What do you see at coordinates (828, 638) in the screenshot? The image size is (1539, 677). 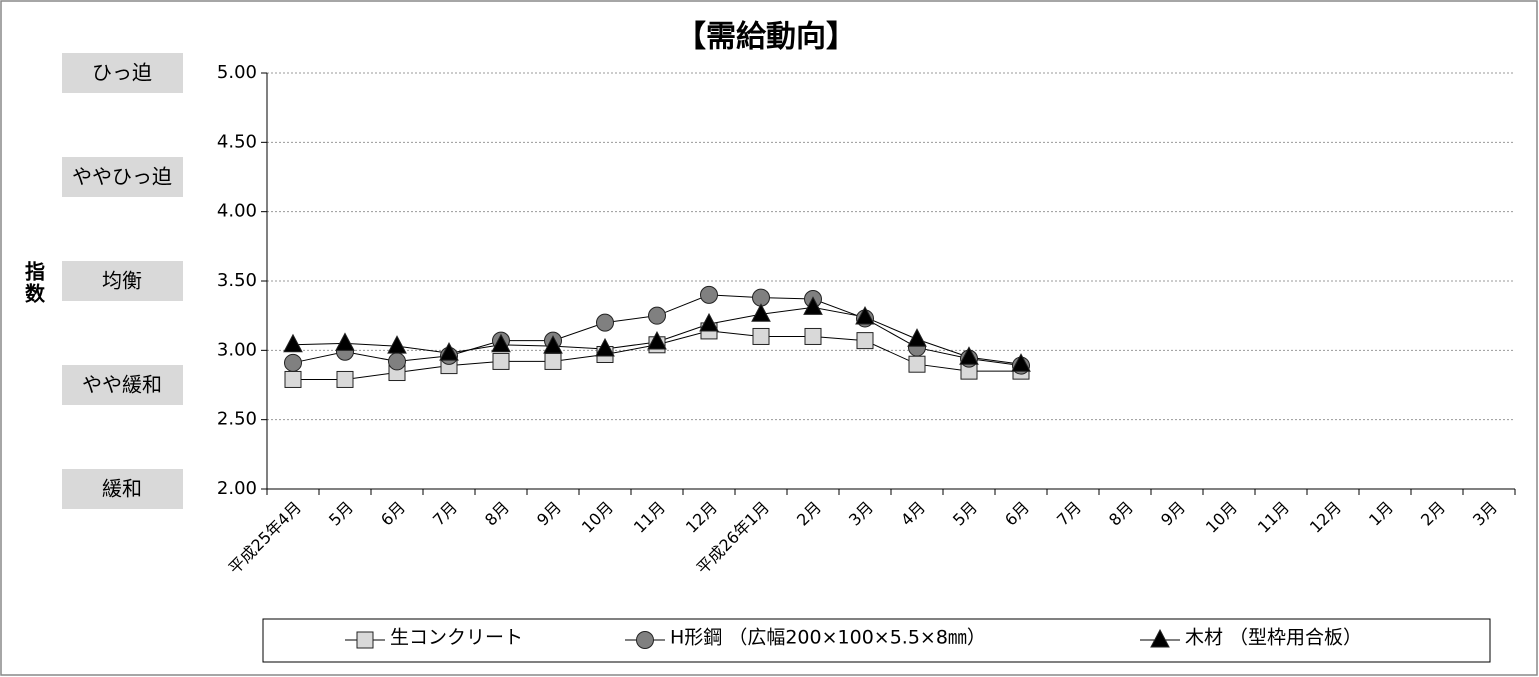 I see `legend-label: H形鋼 （広幅200×100×5.5×8㎜）` at bounding box center [828, 638].